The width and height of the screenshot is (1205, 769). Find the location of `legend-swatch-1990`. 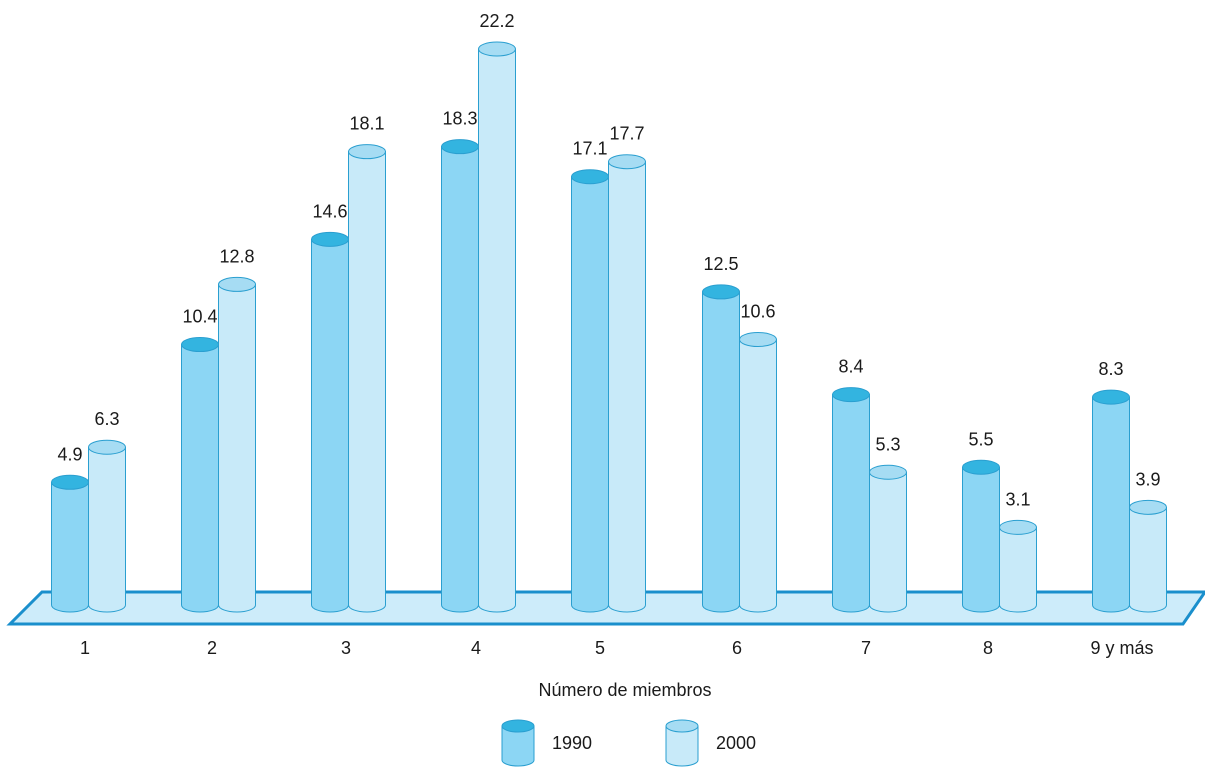

legend-swatch-1990 is located at coordinates (518, 743).